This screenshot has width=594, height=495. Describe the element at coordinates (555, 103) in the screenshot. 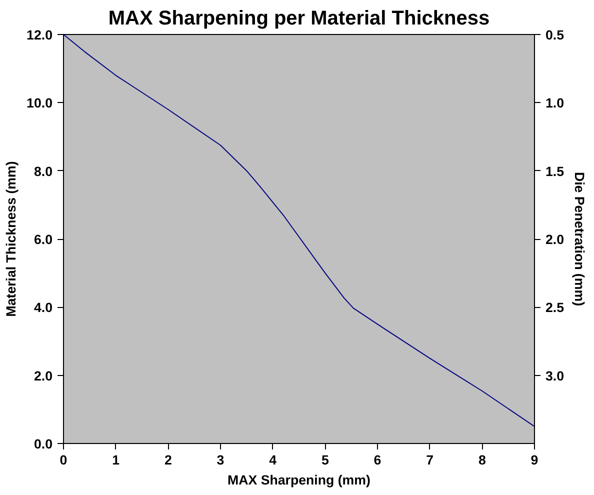

I see `y2-tick-label: 1.0` at that location.